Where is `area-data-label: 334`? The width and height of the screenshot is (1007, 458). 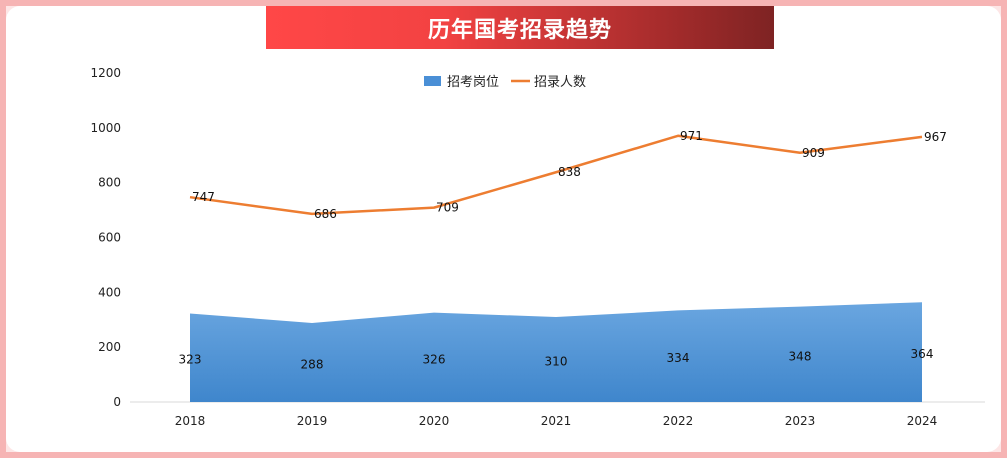 area-data-label: 334 is located at coordinates (678, 358).